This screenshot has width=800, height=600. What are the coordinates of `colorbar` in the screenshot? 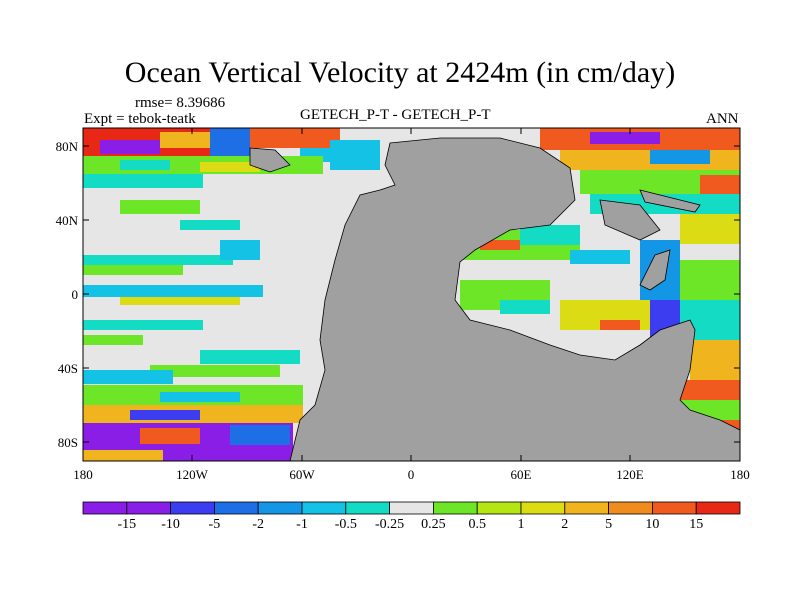 It's located at (411, 508).